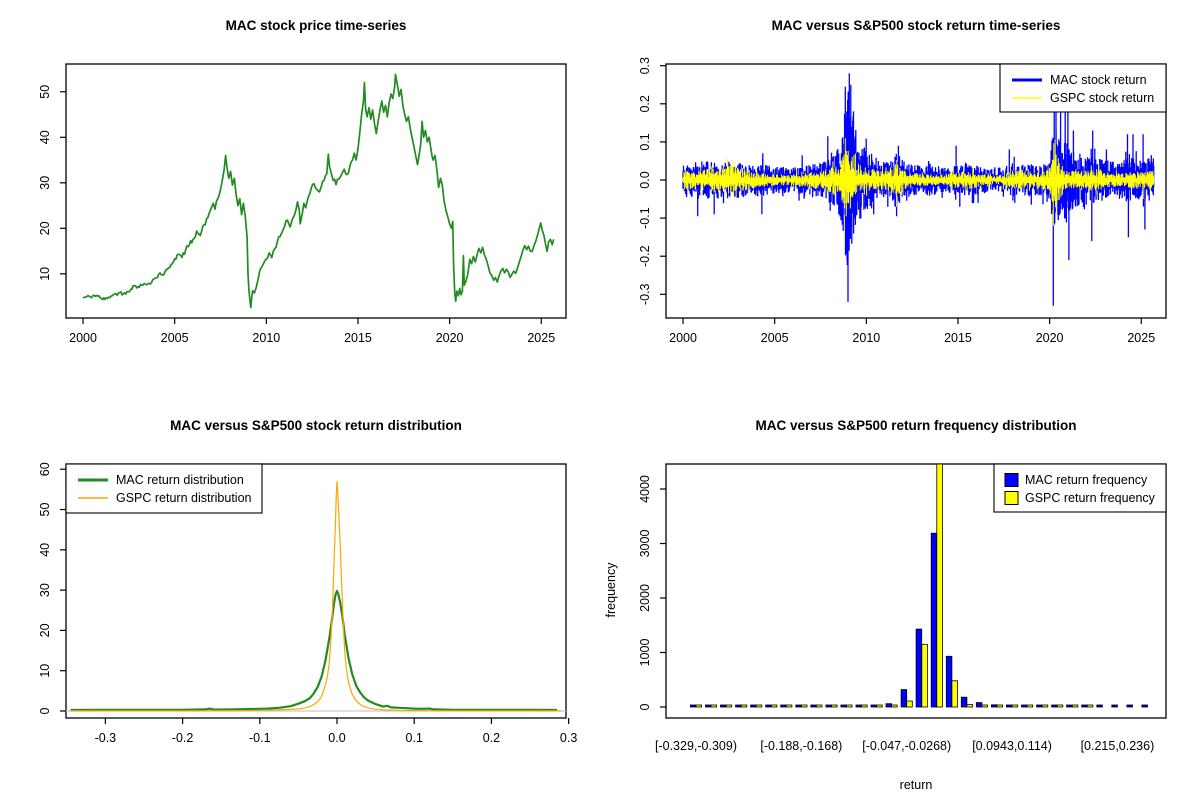 The width and height of the screenshot is (1200, 800). What do you see at coordinates (184, 498) in the screenshot?
I see `legend-label: GSPC return distribution` at bounding box center [184, 498].